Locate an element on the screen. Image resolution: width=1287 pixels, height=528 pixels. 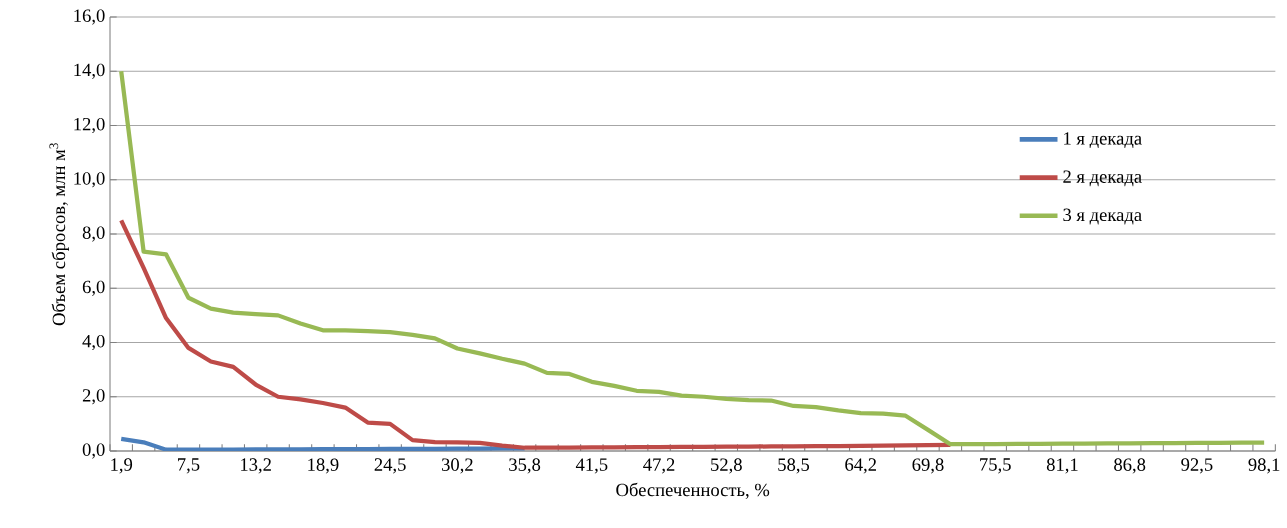
x-tick-label: 1,9 is located at coordinates (122, 466).